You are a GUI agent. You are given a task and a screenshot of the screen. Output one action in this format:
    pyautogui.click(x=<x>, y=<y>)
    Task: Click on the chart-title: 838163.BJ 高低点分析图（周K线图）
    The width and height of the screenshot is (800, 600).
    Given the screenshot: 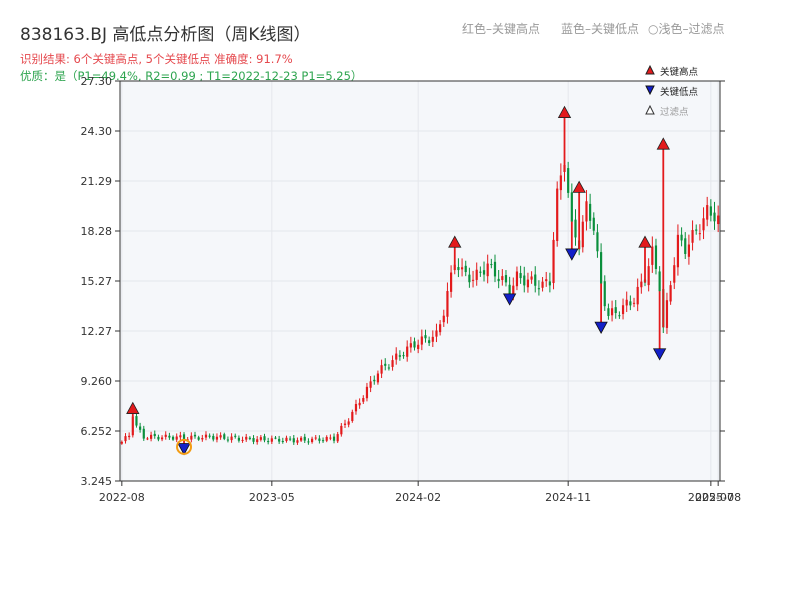 What is the action you would take?
    pyautogui.click(x=165, y=35)
    